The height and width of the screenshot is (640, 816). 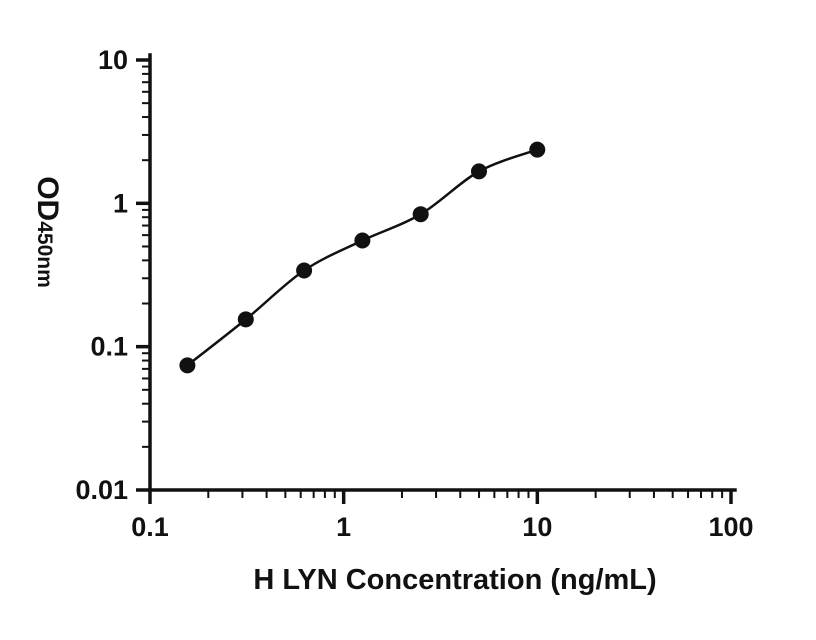 I want to click on x-tick-label: 10, so click(x=537, y=527).